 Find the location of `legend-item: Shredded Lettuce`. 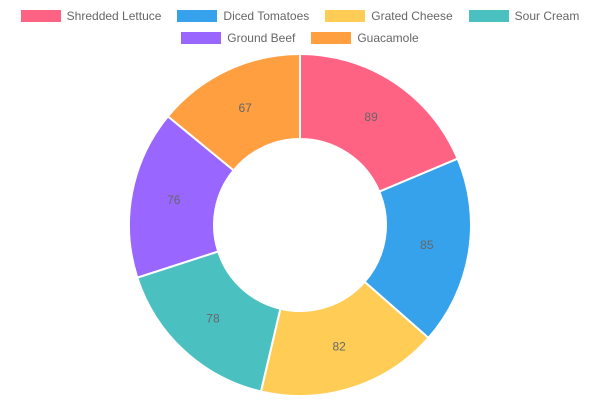

legend-item: Shredded Lettuce is located at coordinates (91, 16).